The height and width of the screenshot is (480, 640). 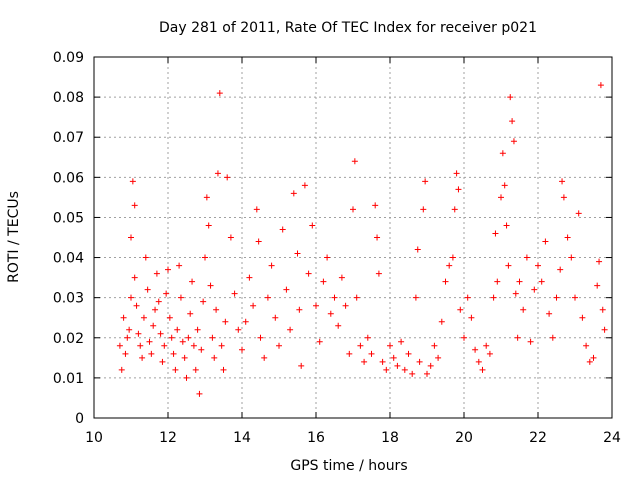 I want to click on y-tick-label: 0.02, so click(x=68, y=339).